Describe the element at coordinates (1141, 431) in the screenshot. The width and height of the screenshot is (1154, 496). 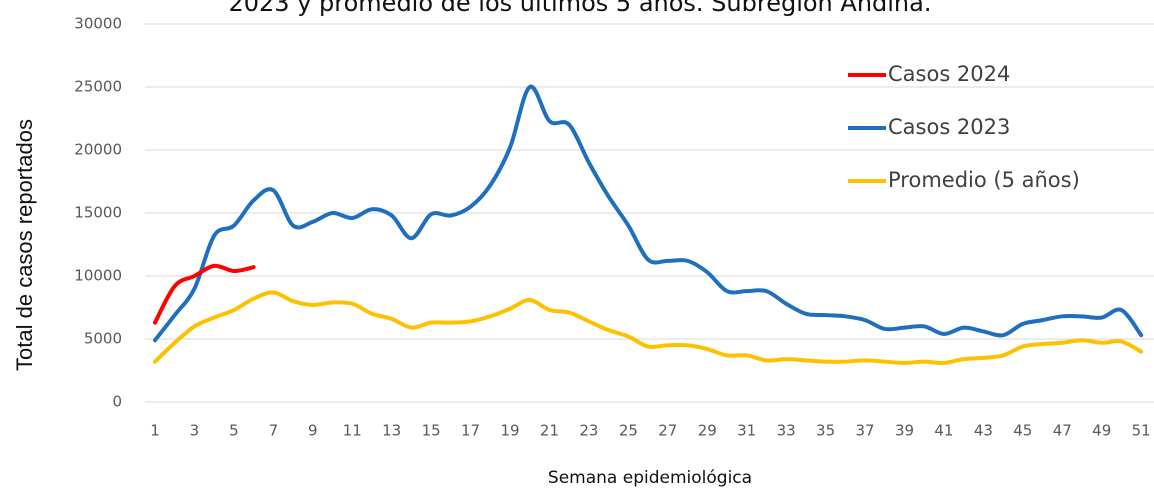
I see `x-tick-label: 51` at that location.